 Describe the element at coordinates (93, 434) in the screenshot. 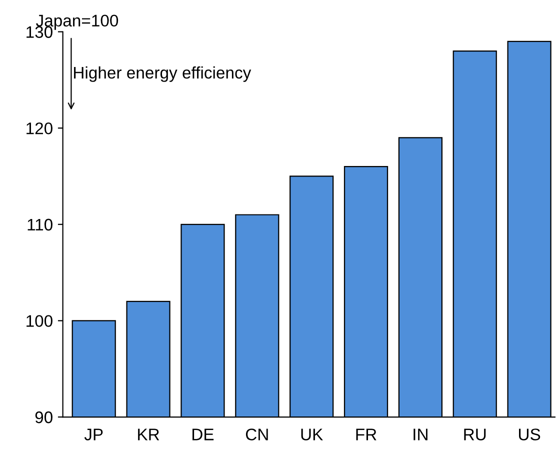

I see `x-tick-label: JP` at that location.